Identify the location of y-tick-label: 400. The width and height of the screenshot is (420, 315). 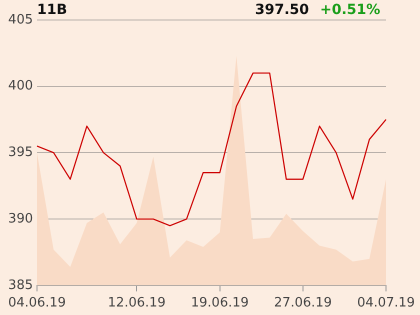
(20, 86).